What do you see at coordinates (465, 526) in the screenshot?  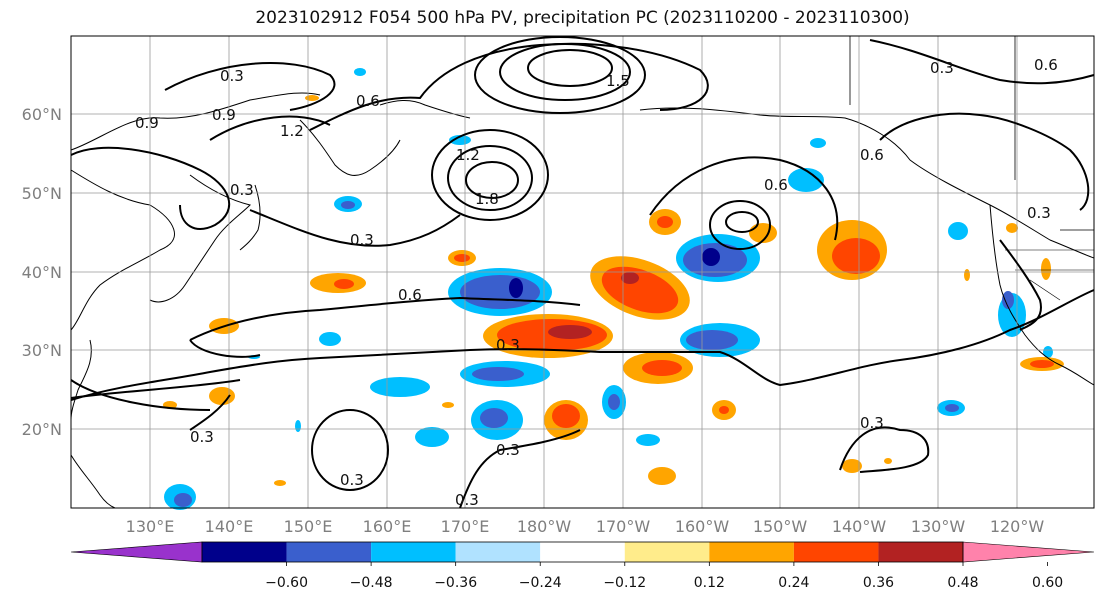 I see `lon-label: 170°E` at bounding box center [465, 526].